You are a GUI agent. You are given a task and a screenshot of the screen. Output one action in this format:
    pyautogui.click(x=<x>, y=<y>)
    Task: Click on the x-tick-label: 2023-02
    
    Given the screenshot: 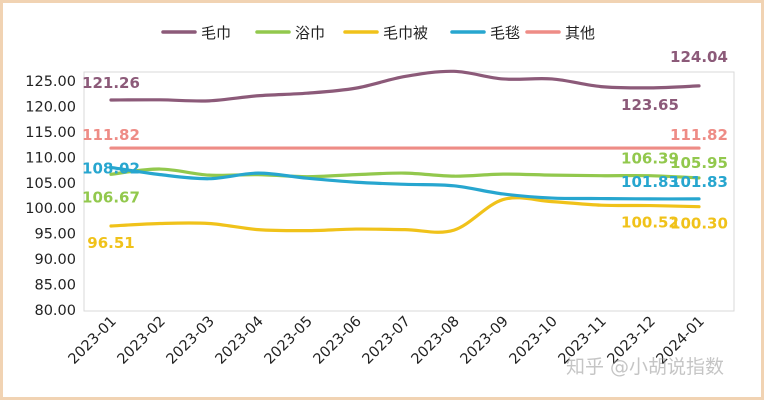 What is the action you would take?
    pyautogui.click(x=142, y=341)
    